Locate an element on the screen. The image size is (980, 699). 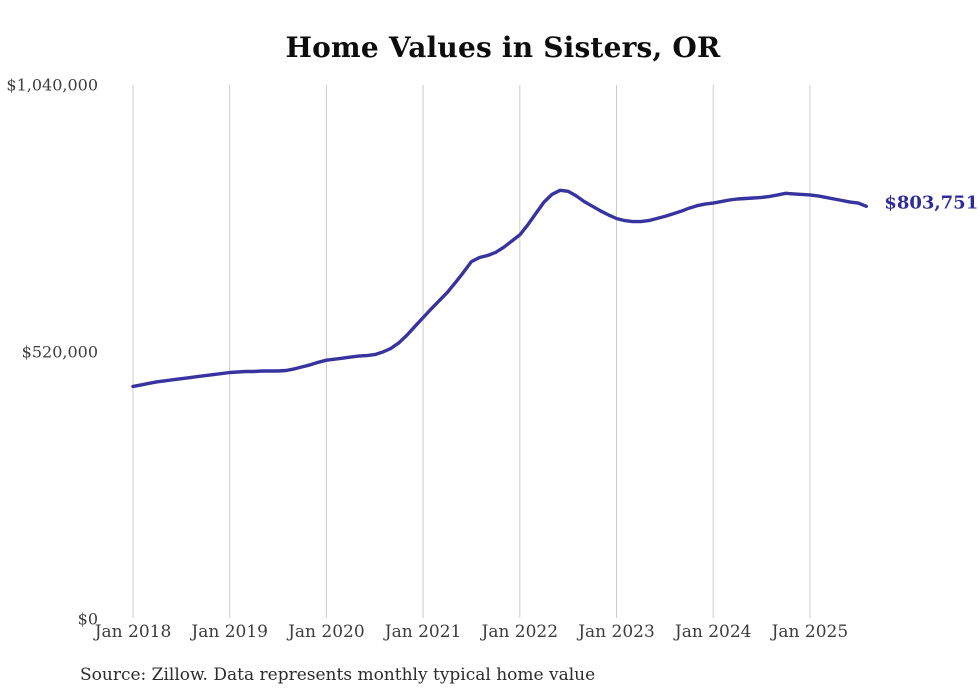
chart-title: Home Values in Sisters, OR is located at coordinates (503, 47).